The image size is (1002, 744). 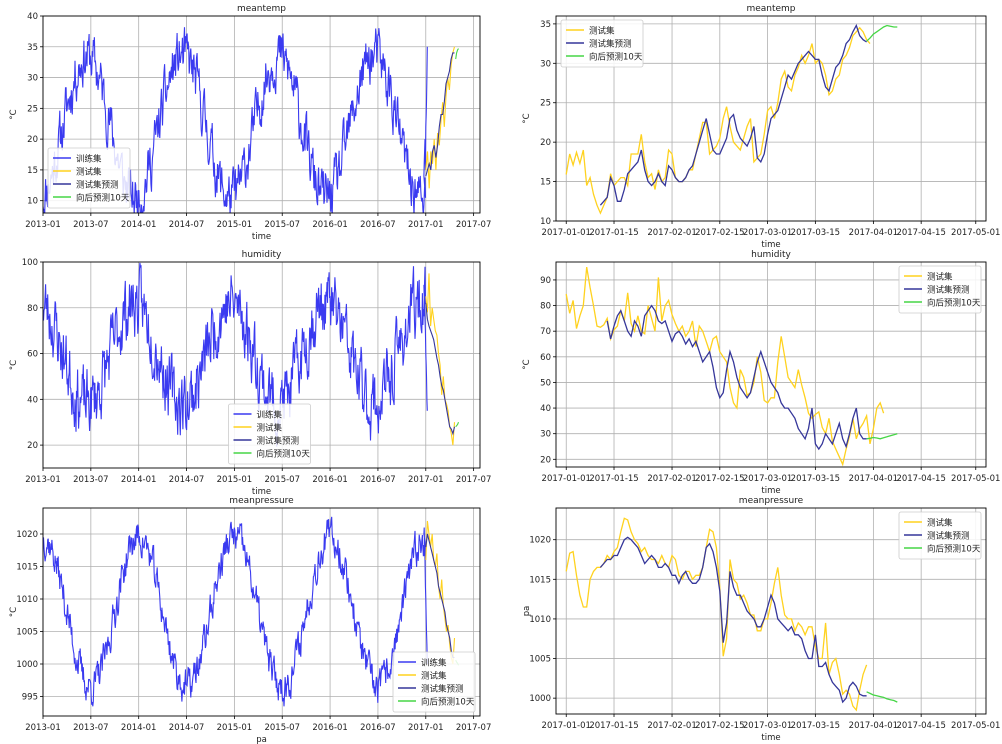 I want to click on y-tick-label: 50, so click(x=545, y=383).